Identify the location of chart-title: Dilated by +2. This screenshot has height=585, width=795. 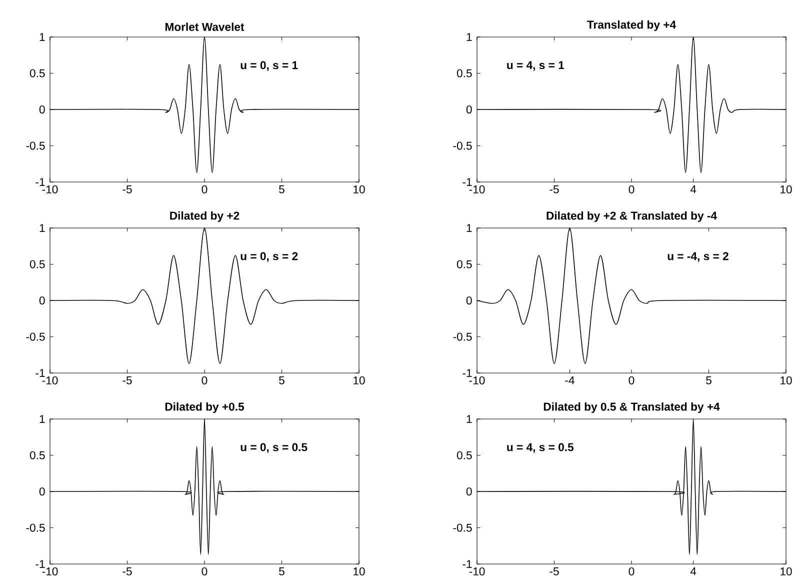
(205, 216).